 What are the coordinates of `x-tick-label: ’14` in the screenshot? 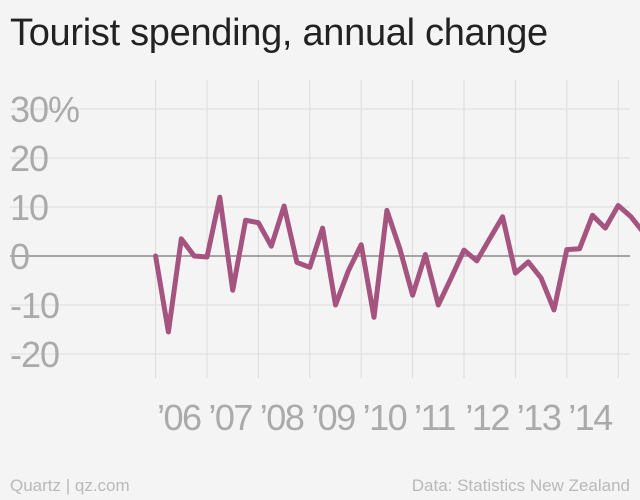 It's located at (590, 417).